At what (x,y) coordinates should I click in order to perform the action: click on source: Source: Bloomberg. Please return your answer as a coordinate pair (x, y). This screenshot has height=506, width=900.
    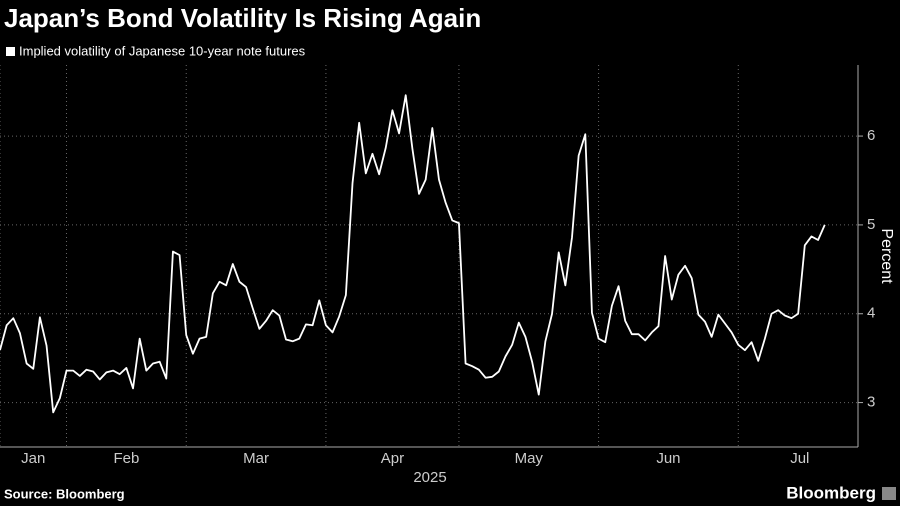
    Looking at the image, I should click on (64, 493).